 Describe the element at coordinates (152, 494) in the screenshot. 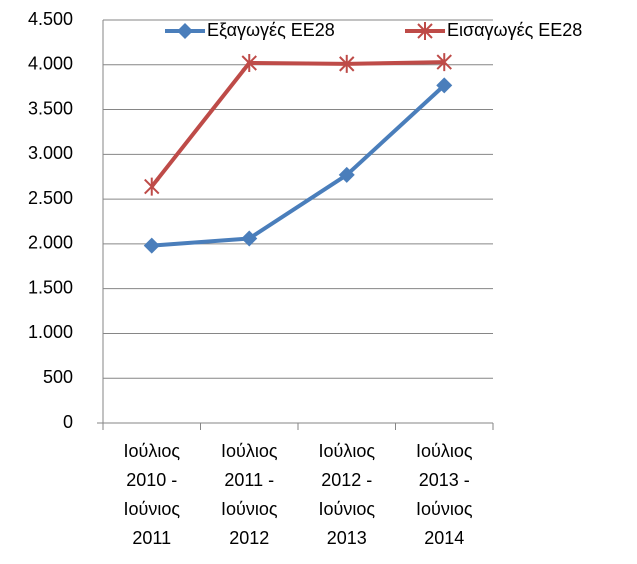

I see `x-tick-label: Ιούλιος 2010 - Ιούνιος 2011` at that location.